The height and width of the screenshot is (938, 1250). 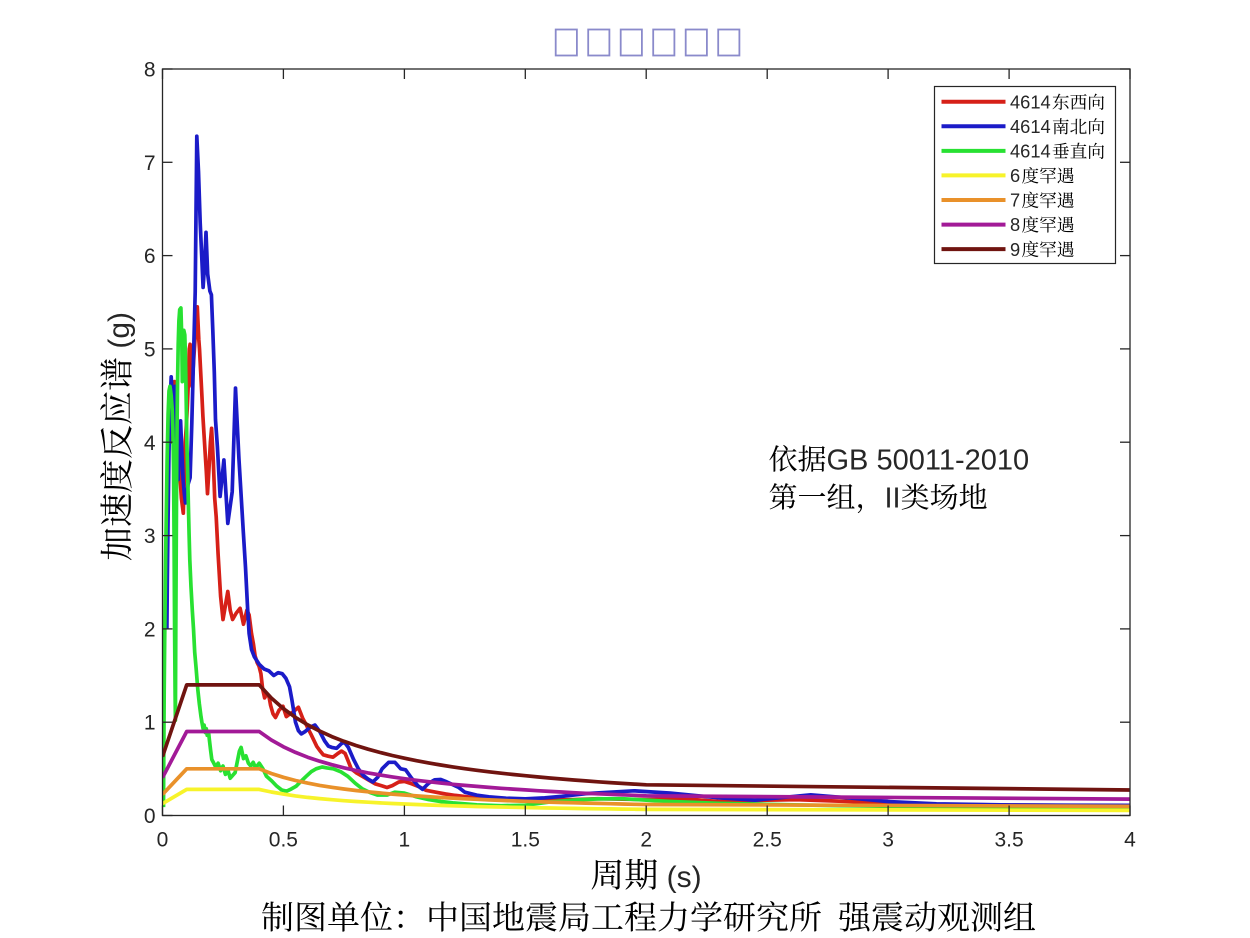 What do you see at coordinates (767, 840) in the screenshot?
I see `svg-text: 2.5` at bounding box center [767, 840].